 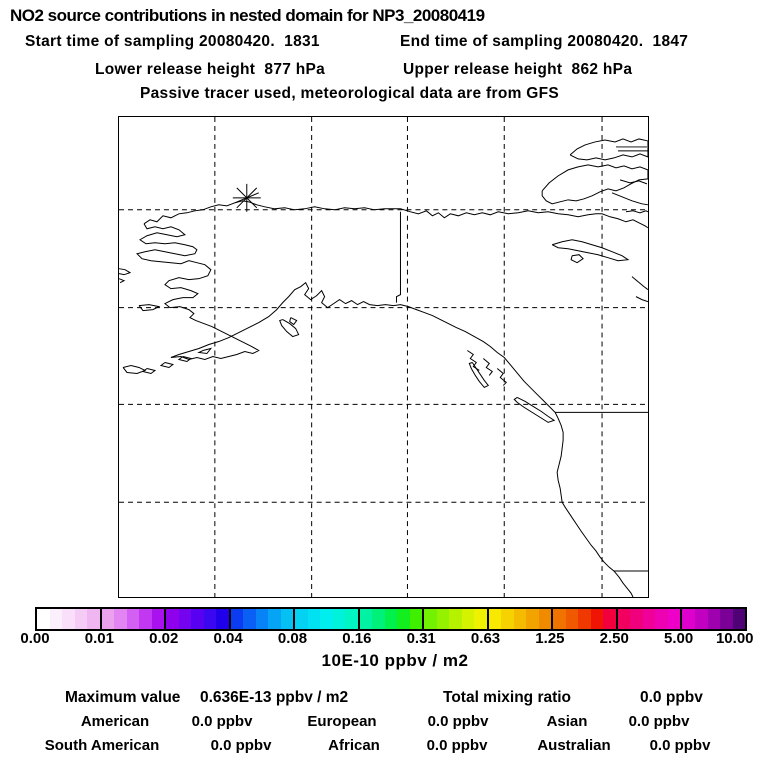 What do you see at coordinates (241, 745) in the screenshot?
I see `contribution-value-south-american: 0.0 ppbv` at bounding box center [241, 745].